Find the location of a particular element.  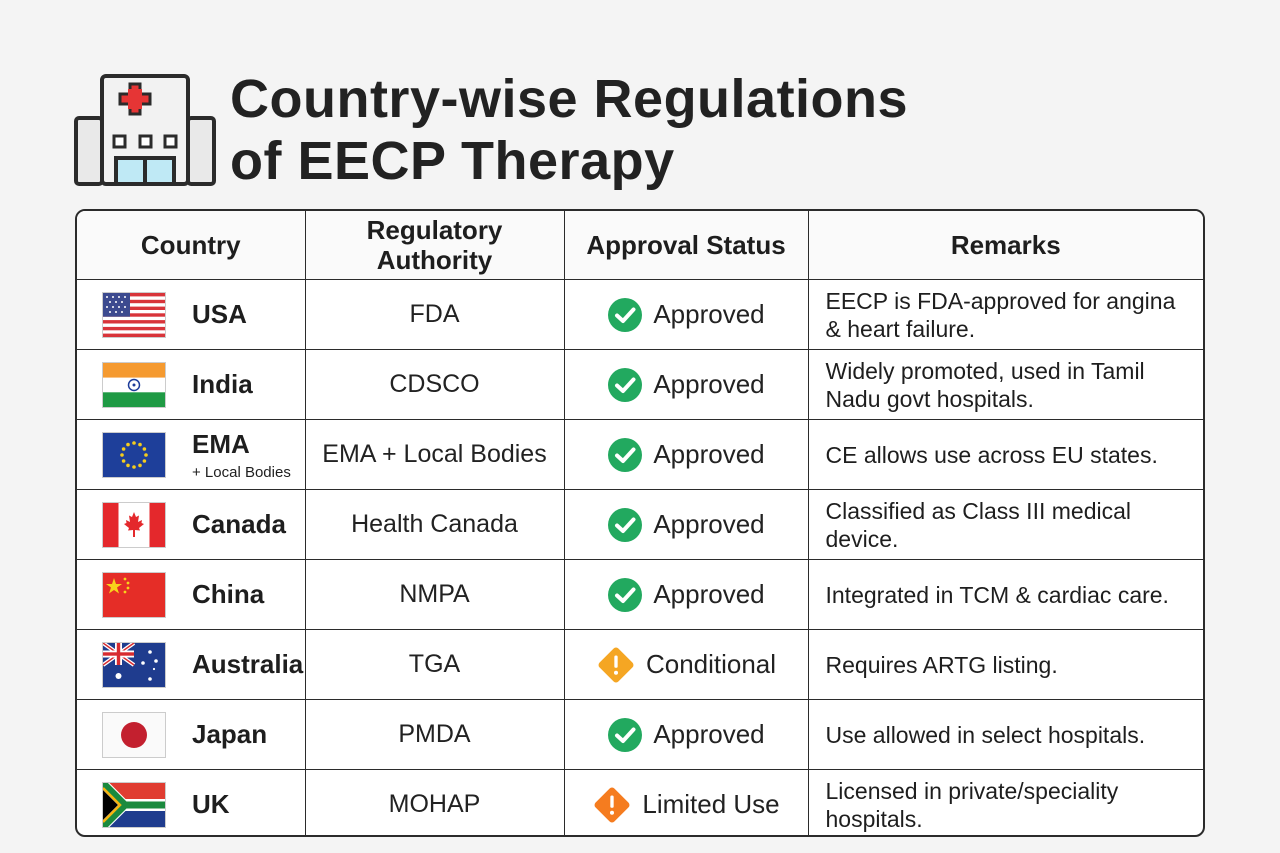

authority-cell: Health Canada is located at coordinates (434, 524).